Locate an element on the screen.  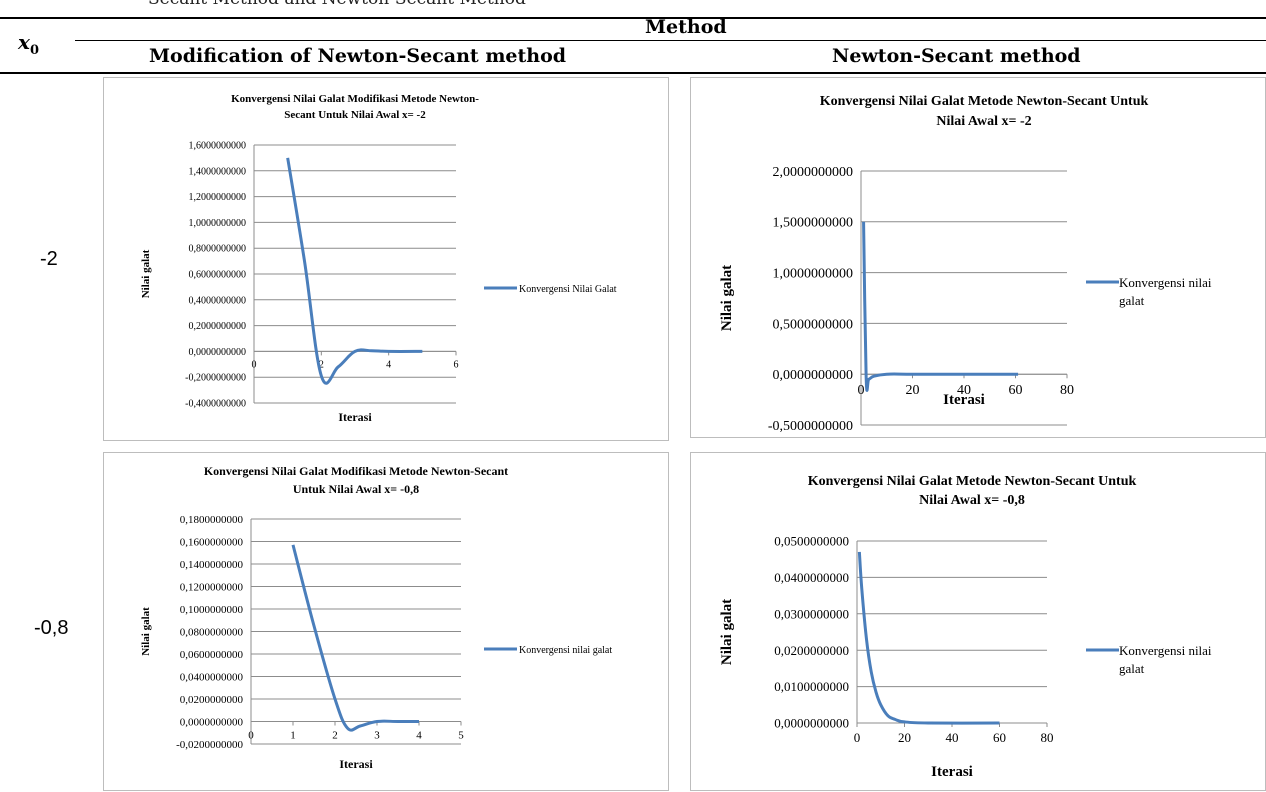
y-tick-label: -0,2000000000 is located at coordinates (215, 378).